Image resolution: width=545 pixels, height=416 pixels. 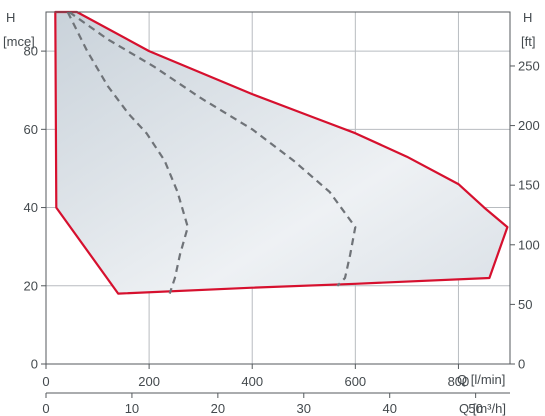 I want to click on y-left-tick-label: 80, so click(x=31, y=51).